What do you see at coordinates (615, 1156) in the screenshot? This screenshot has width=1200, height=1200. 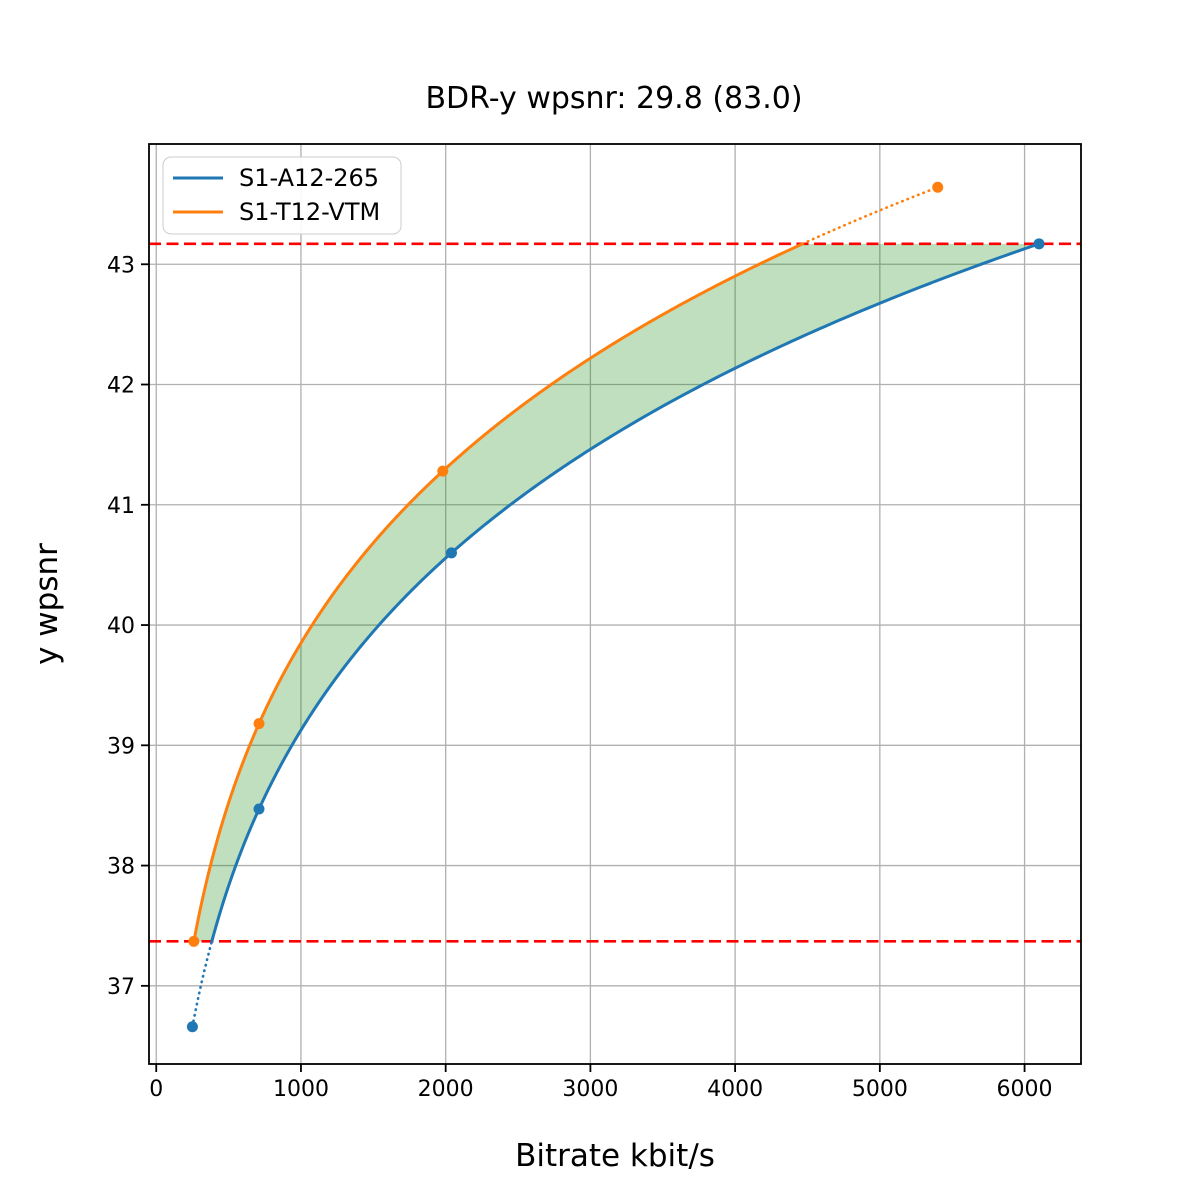 I see `x-axis-label: Bitrate kbit/s` at bounding box center [615, 1156].